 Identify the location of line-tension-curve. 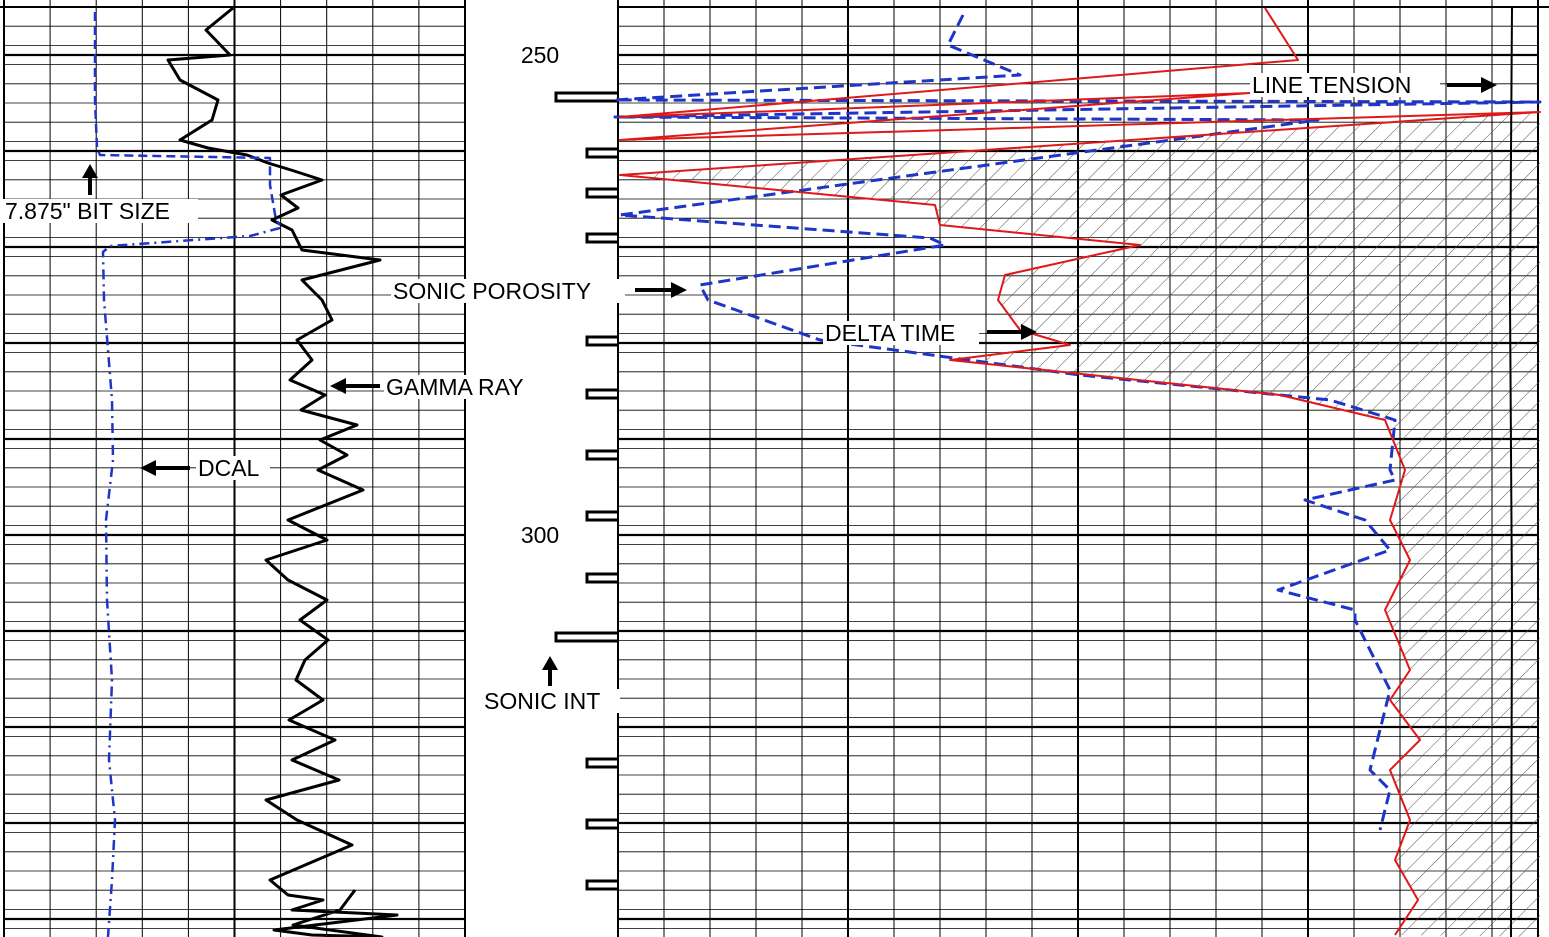
(1511, 472).